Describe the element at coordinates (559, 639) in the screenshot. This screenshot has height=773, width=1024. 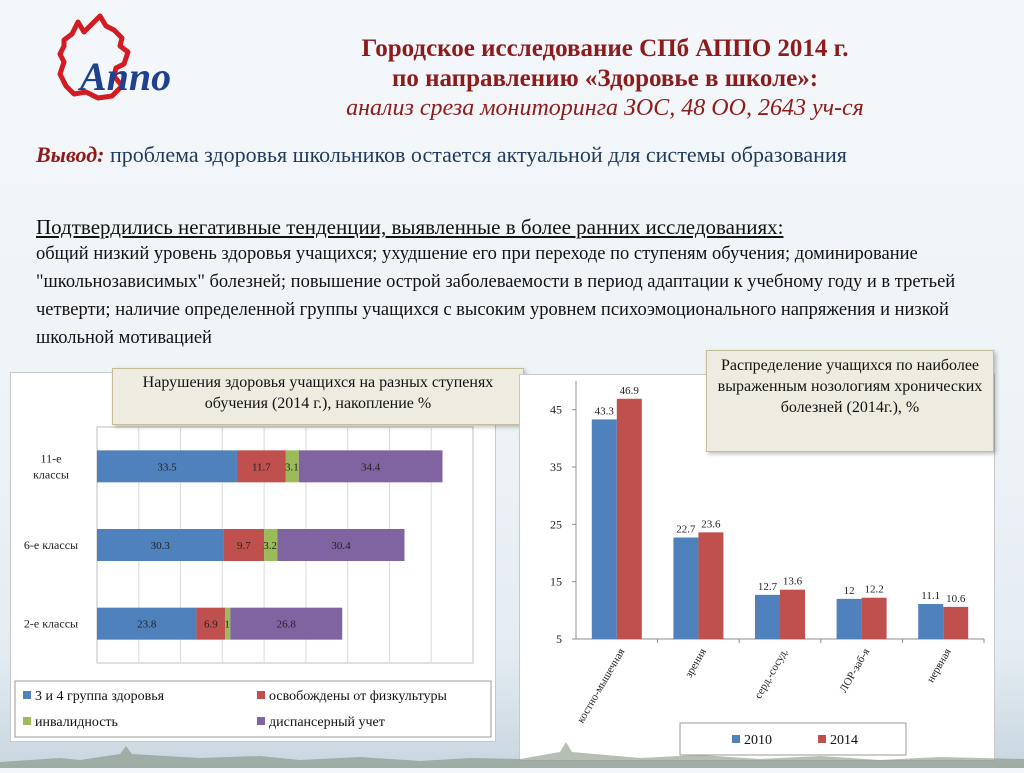
I see `y-tick-label: 5` at that location.